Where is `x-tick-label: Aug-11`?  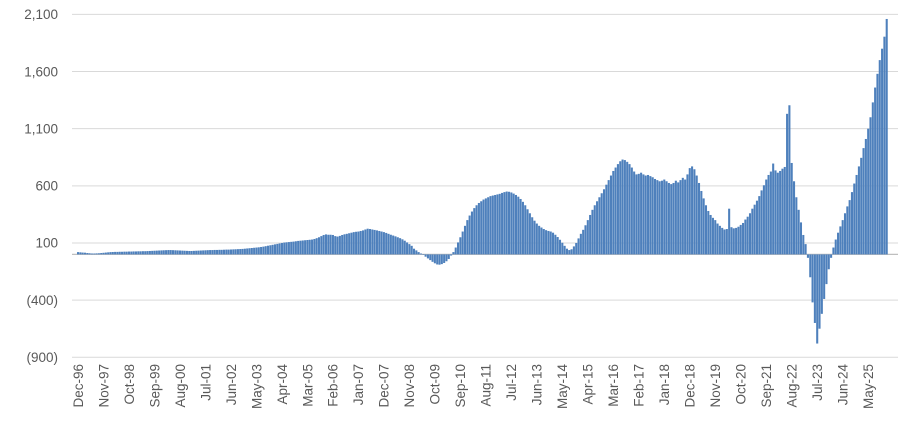 x-tick-label: Aug-11 is located at coordinates (486, 385).